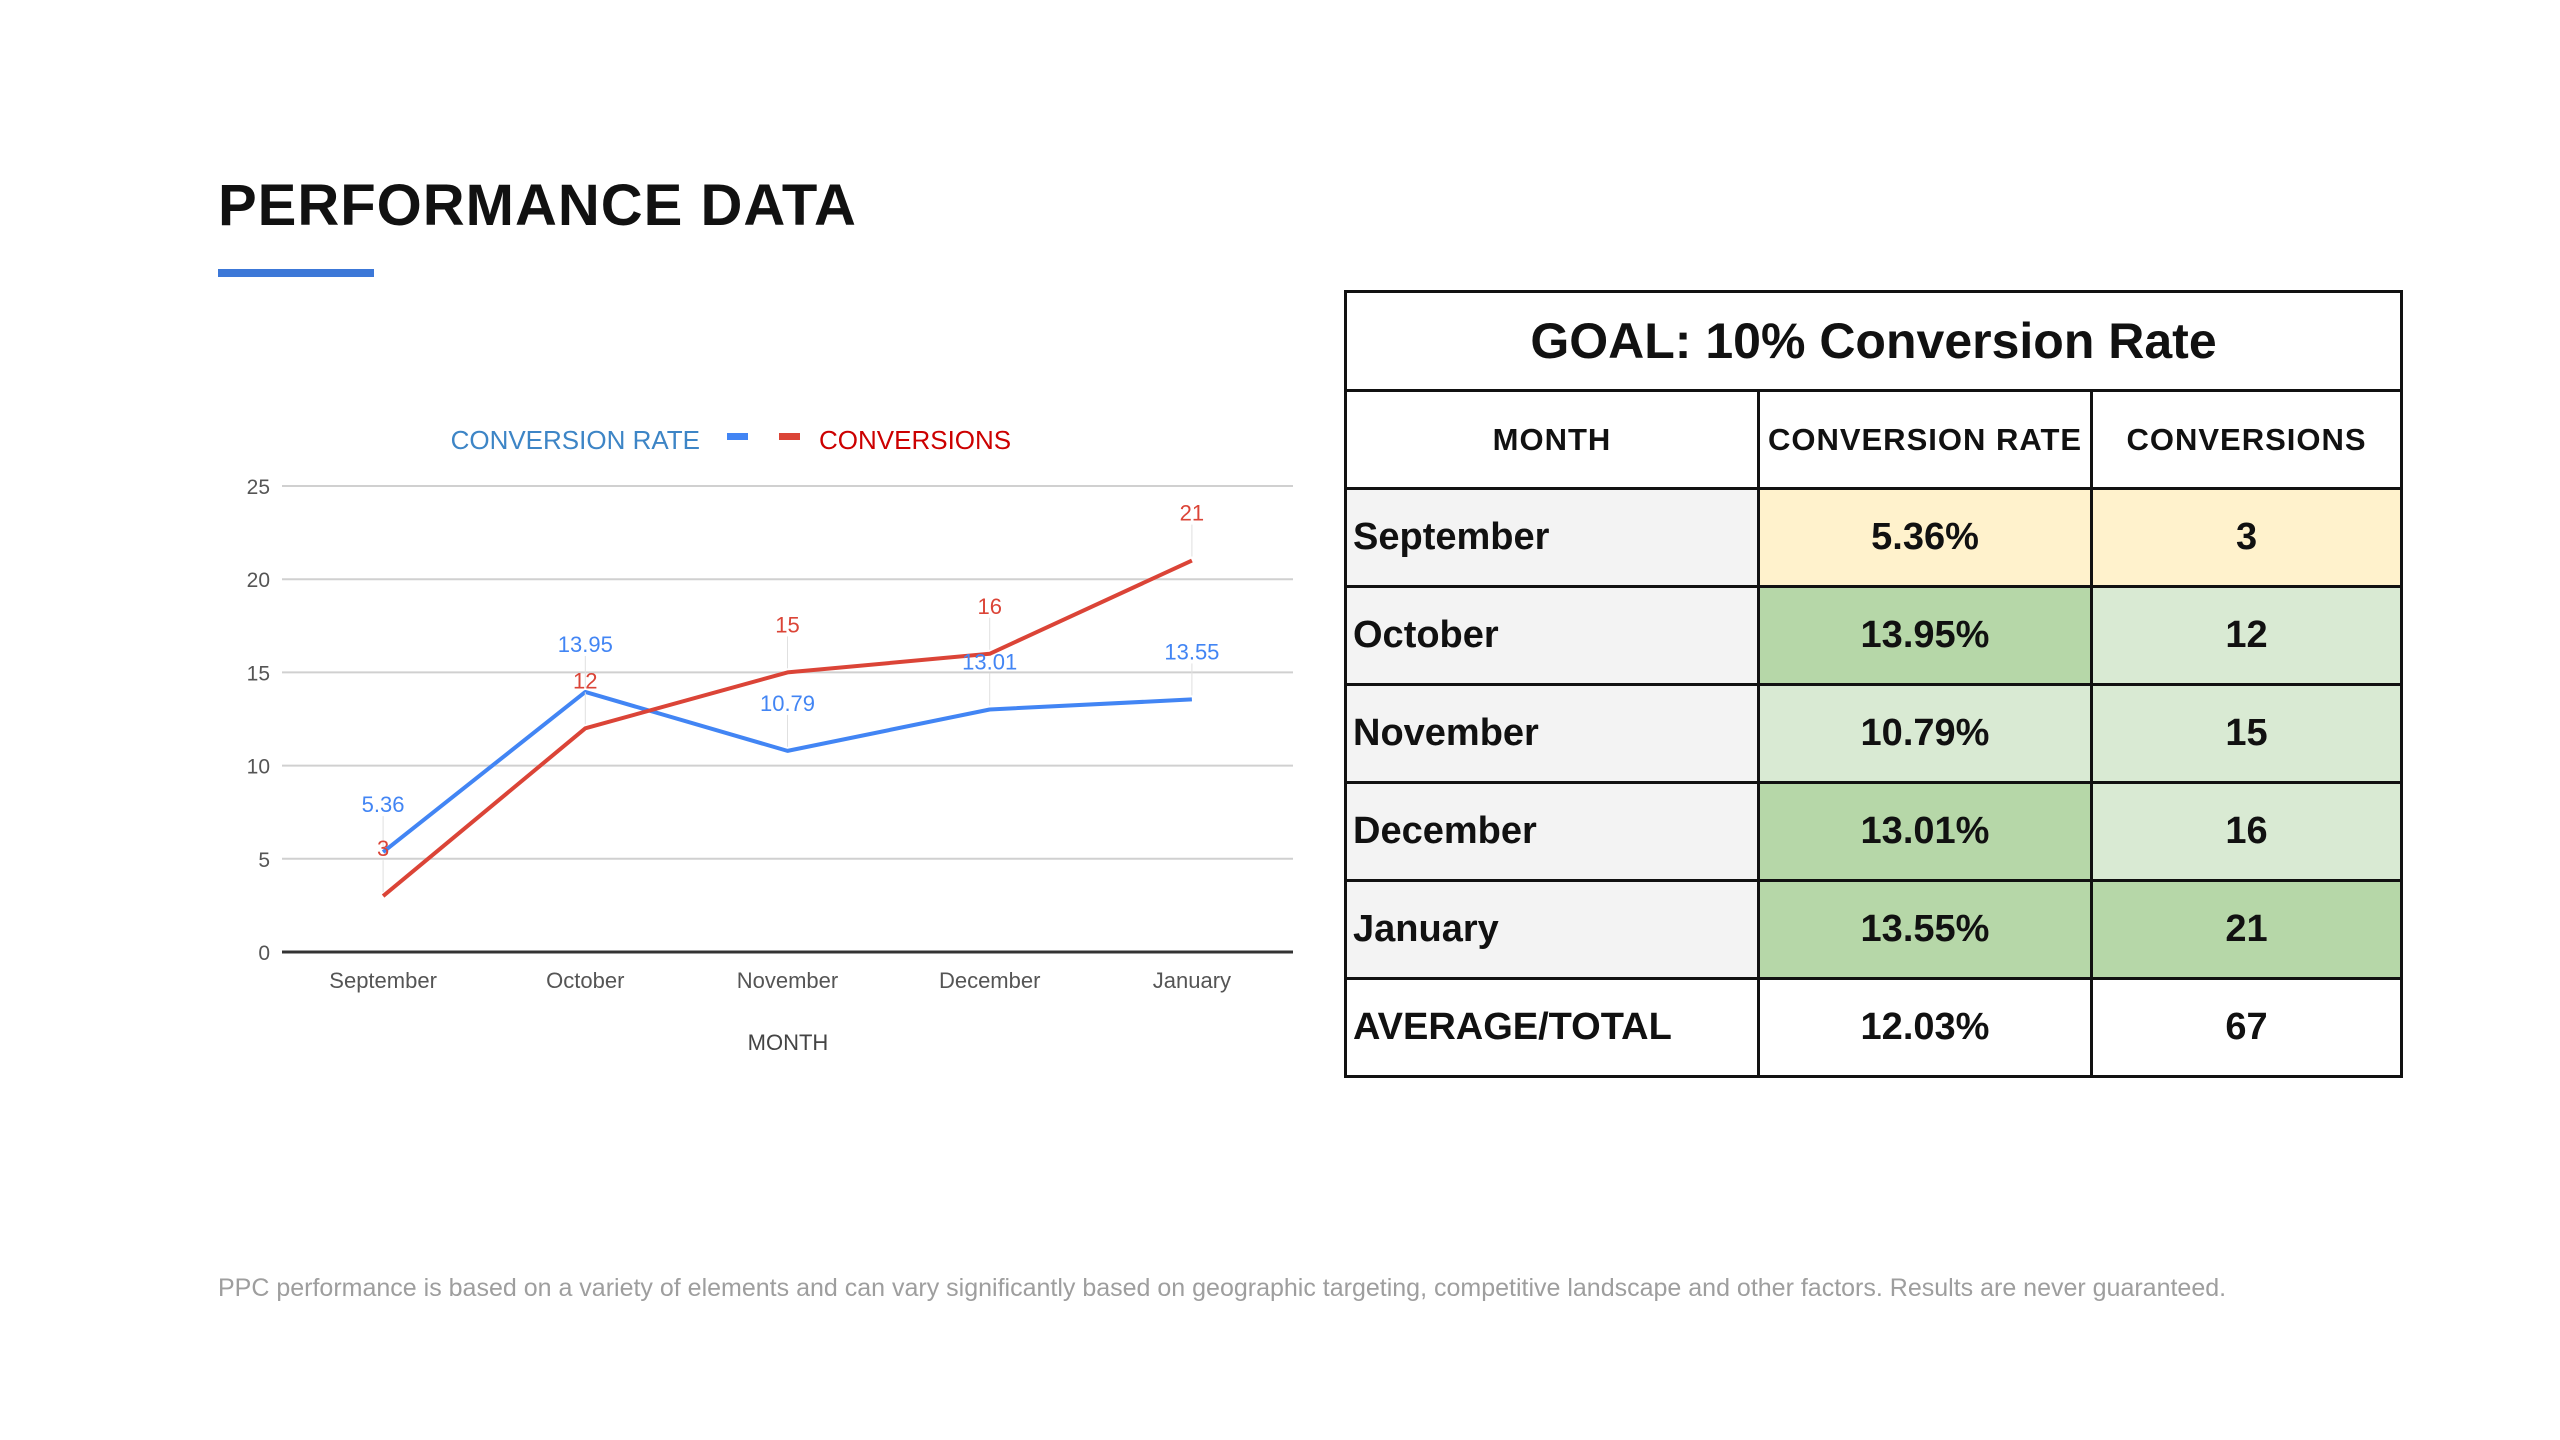 The width and height of the screenshot is (2560, 1440). I want to click on legend-swatch-conversion-rate, so click(737, 436).